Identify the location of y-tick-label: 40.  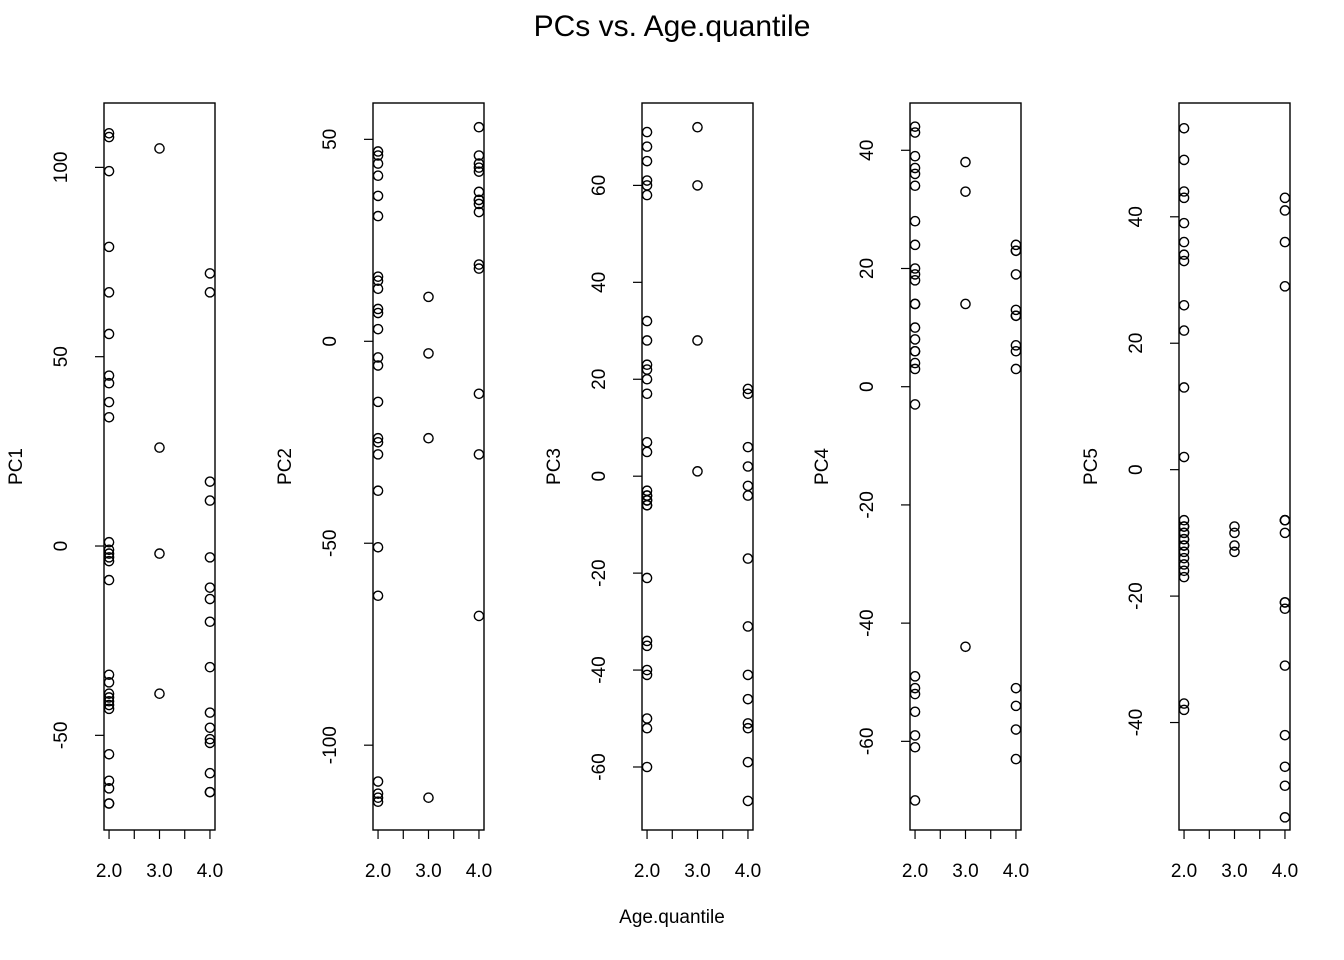
(599, 282).